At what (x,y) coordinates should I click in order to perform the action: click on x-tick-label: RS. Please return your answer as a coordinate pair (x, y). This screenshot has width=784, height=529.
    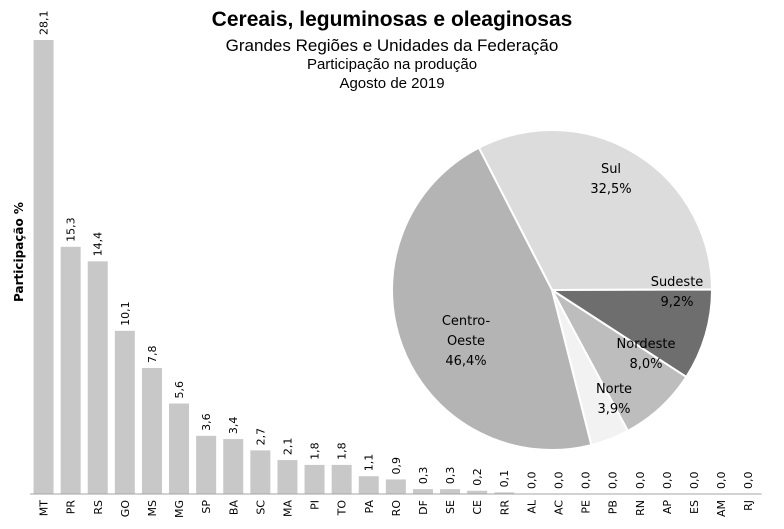
    Looking at the image, I should click on (98, 507).